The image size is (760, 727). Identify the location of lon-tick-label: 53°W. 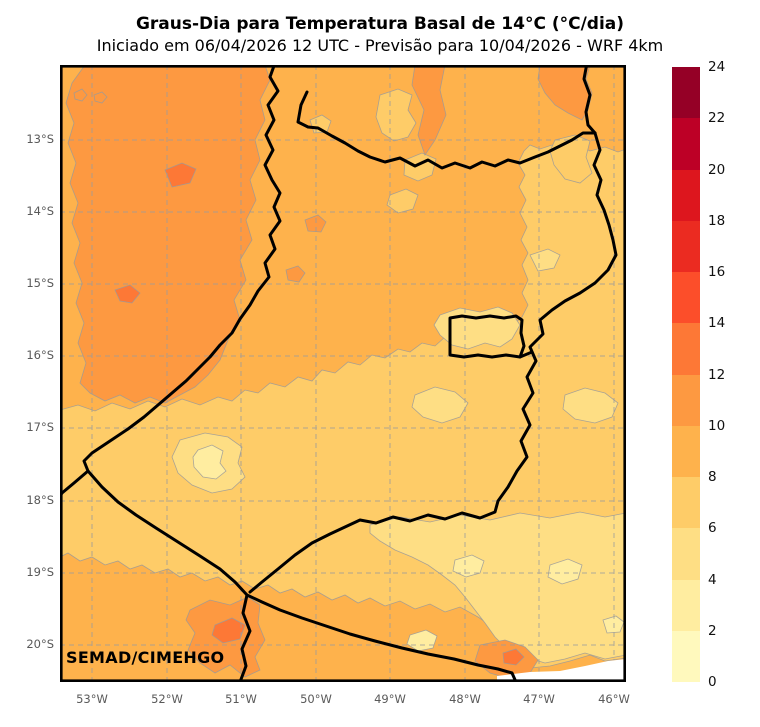
(92, 699).